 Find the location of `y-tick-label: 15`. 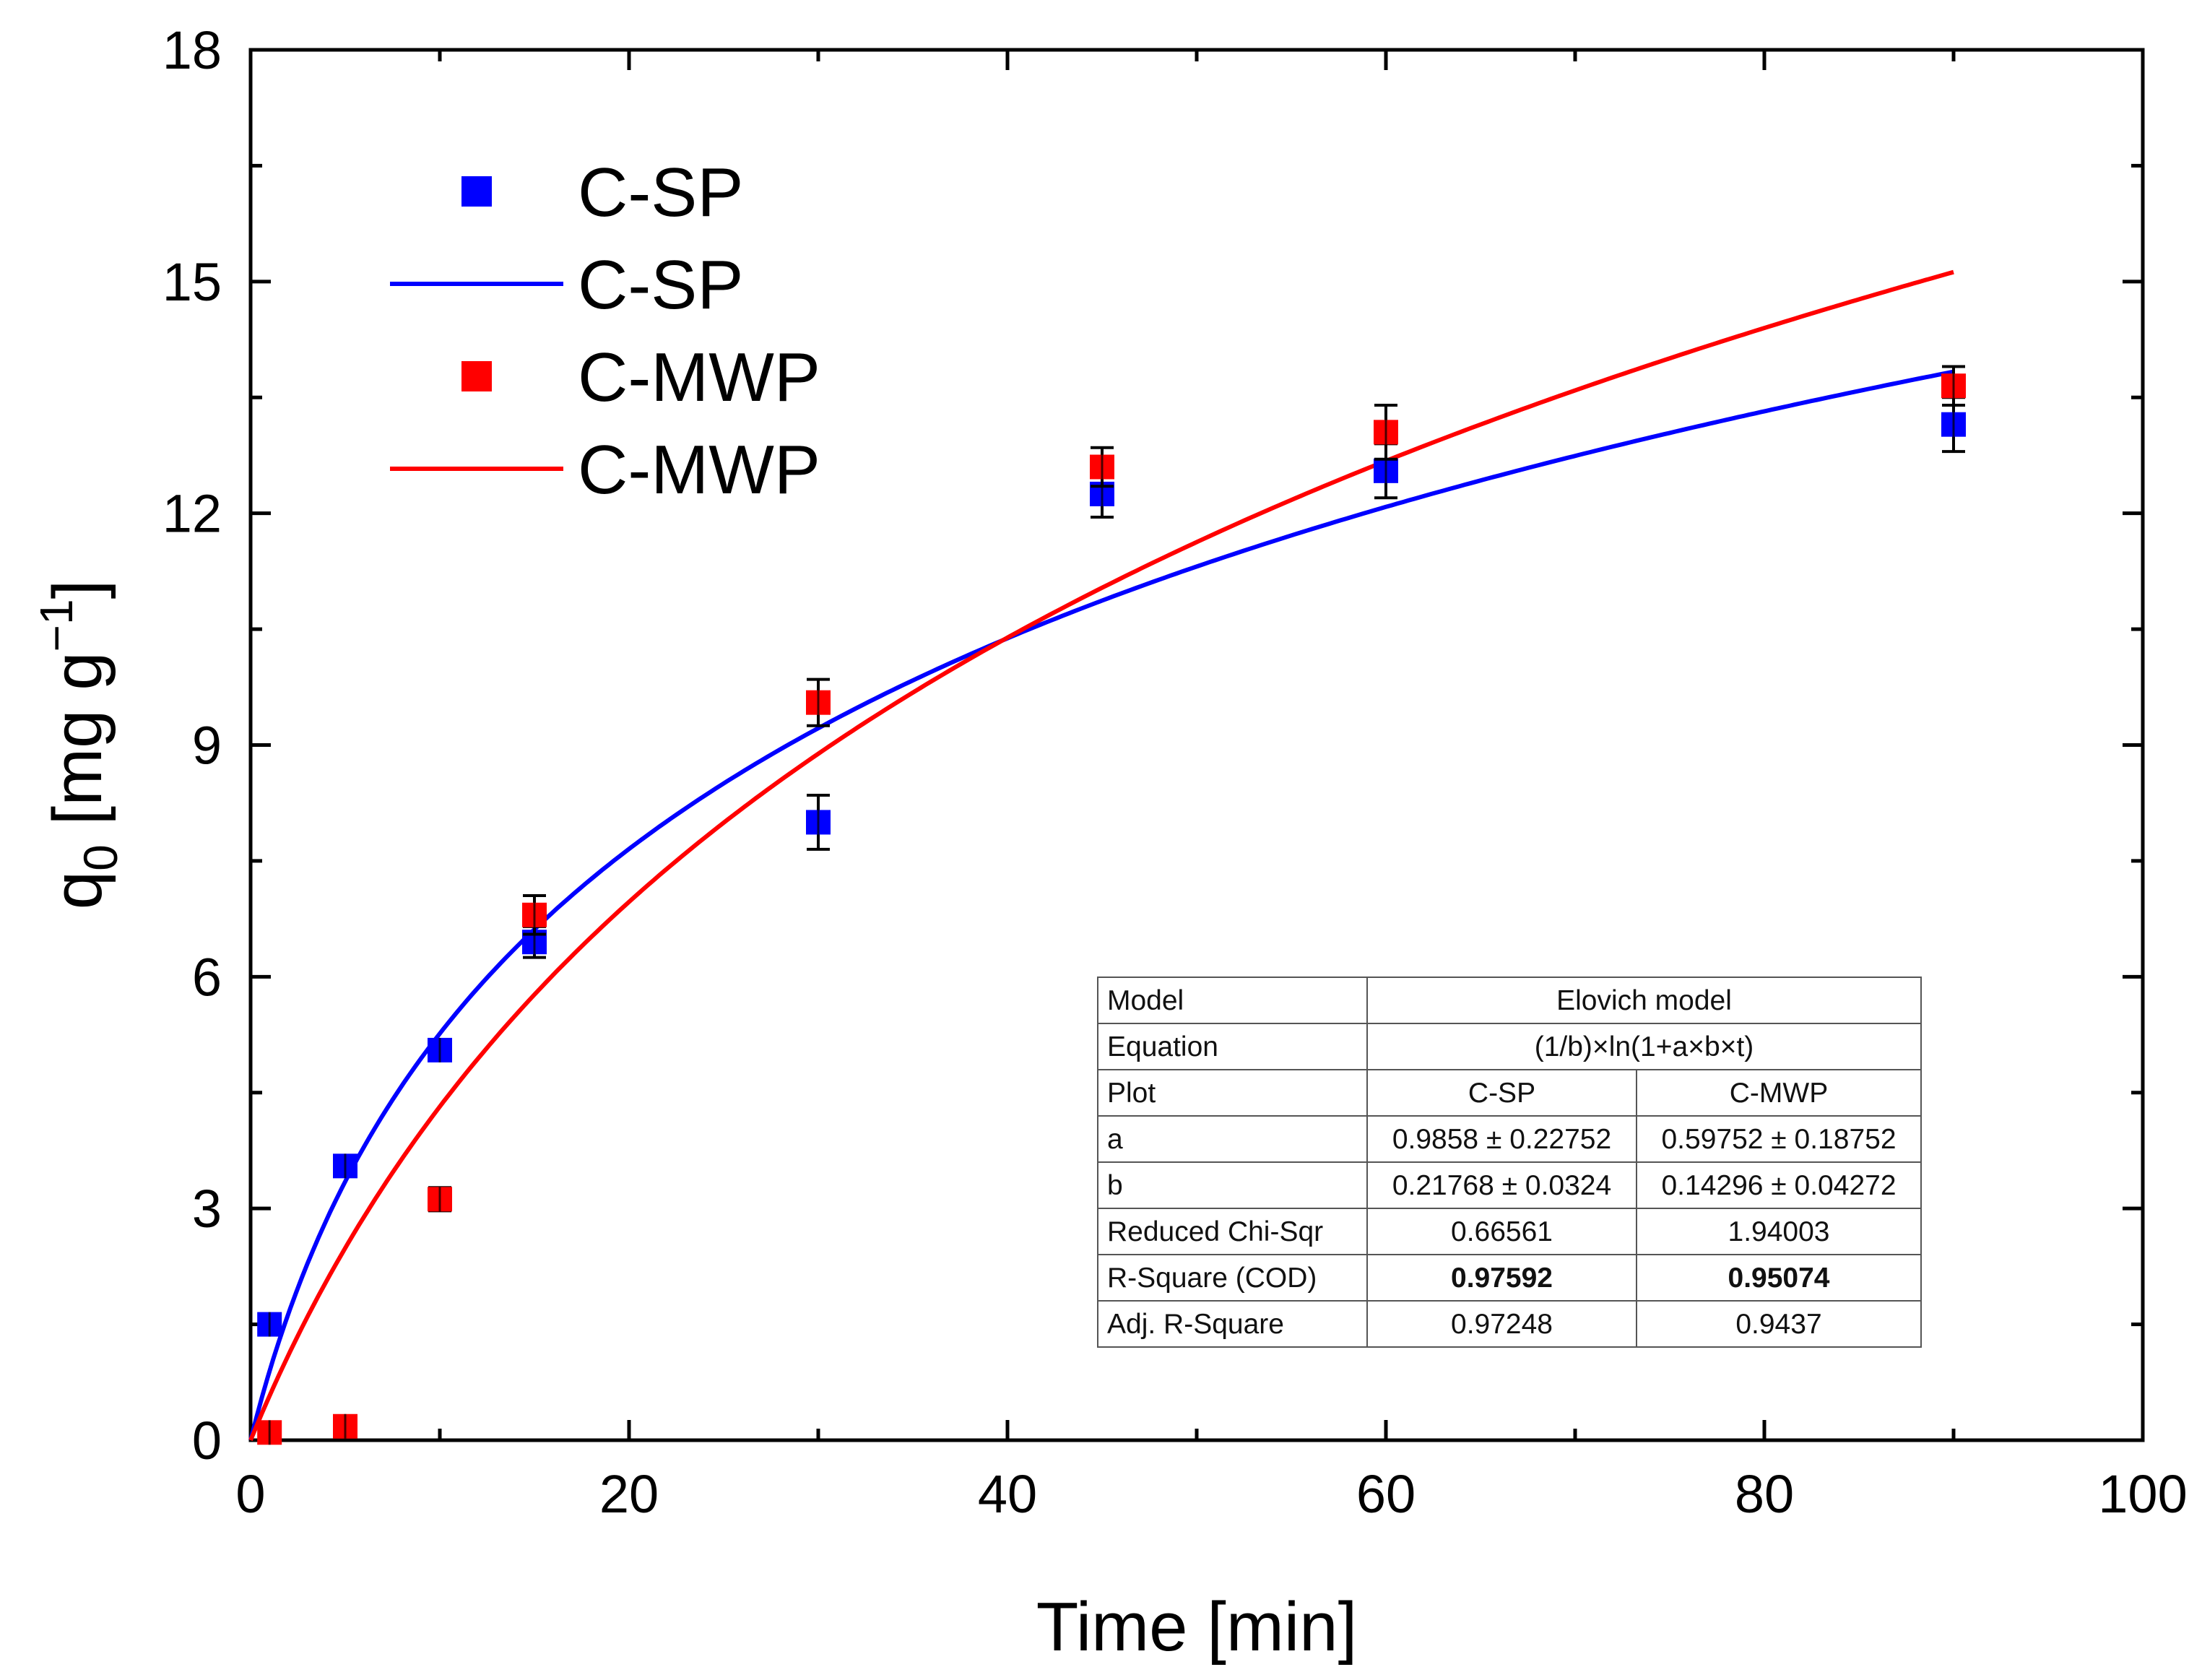

y-tick-label: 15 is located at coordinates (192, 282).